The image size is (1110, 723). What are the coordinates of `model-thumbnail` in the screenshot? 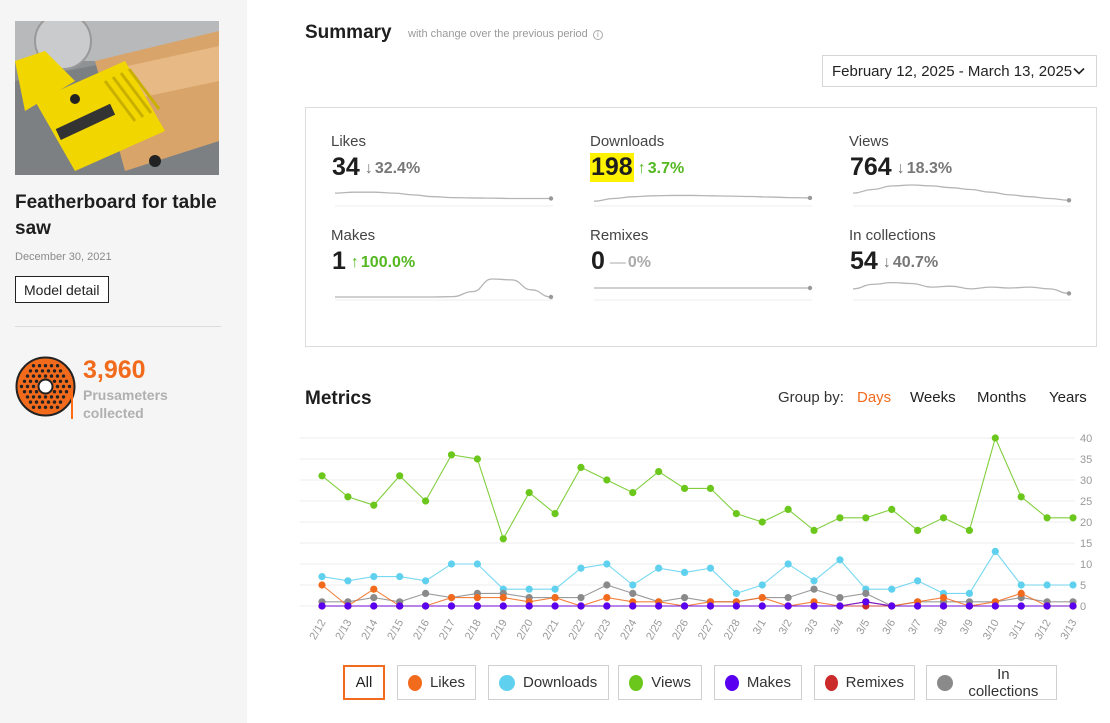 It's located at (117, 98).